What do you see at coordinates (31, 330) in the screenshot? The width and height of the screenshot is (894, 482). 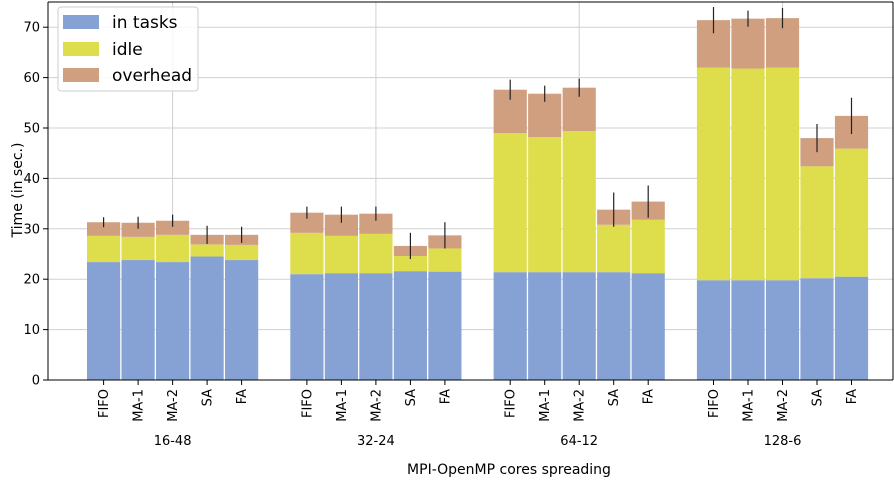 I see `y-tick-label: 10` at bounding box center [31, 330].